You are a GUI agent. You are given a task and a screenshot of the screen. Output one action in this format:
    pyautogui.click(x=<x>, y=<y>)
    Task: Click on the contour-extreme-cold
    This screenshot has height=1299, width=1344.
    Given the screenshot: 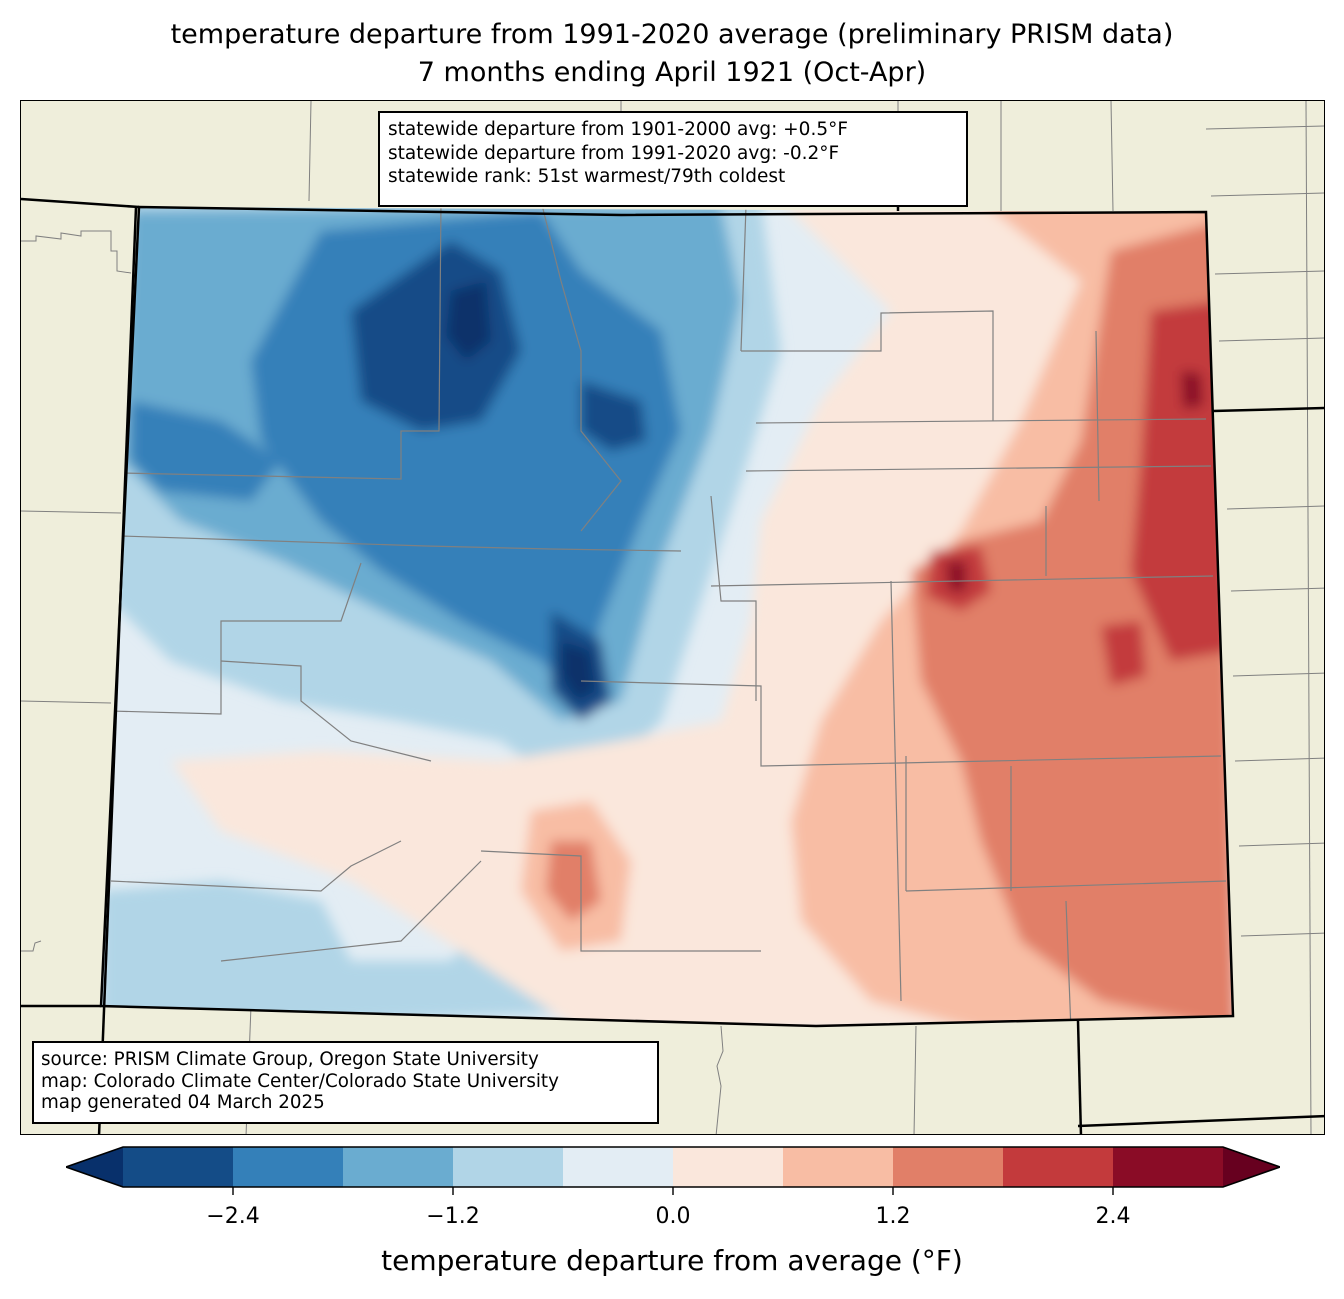 What is the action you would take?
    pyautogui.click(x=468, y=321)
    